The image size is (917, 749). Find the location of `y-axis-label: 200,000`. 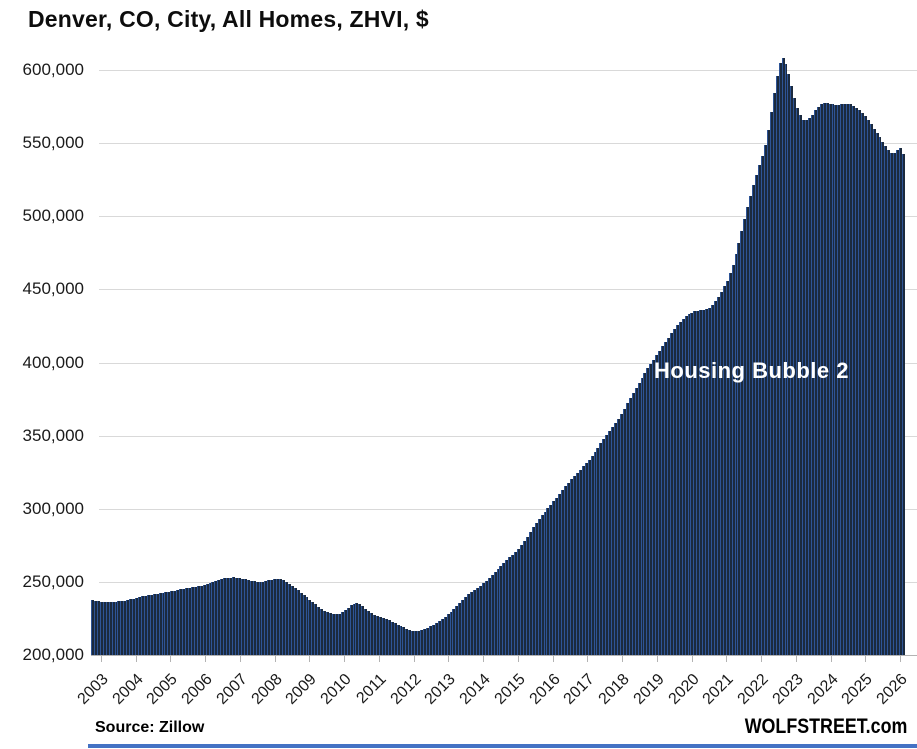

y-axis-label: 200,000 is located at coordinates (53, 654).